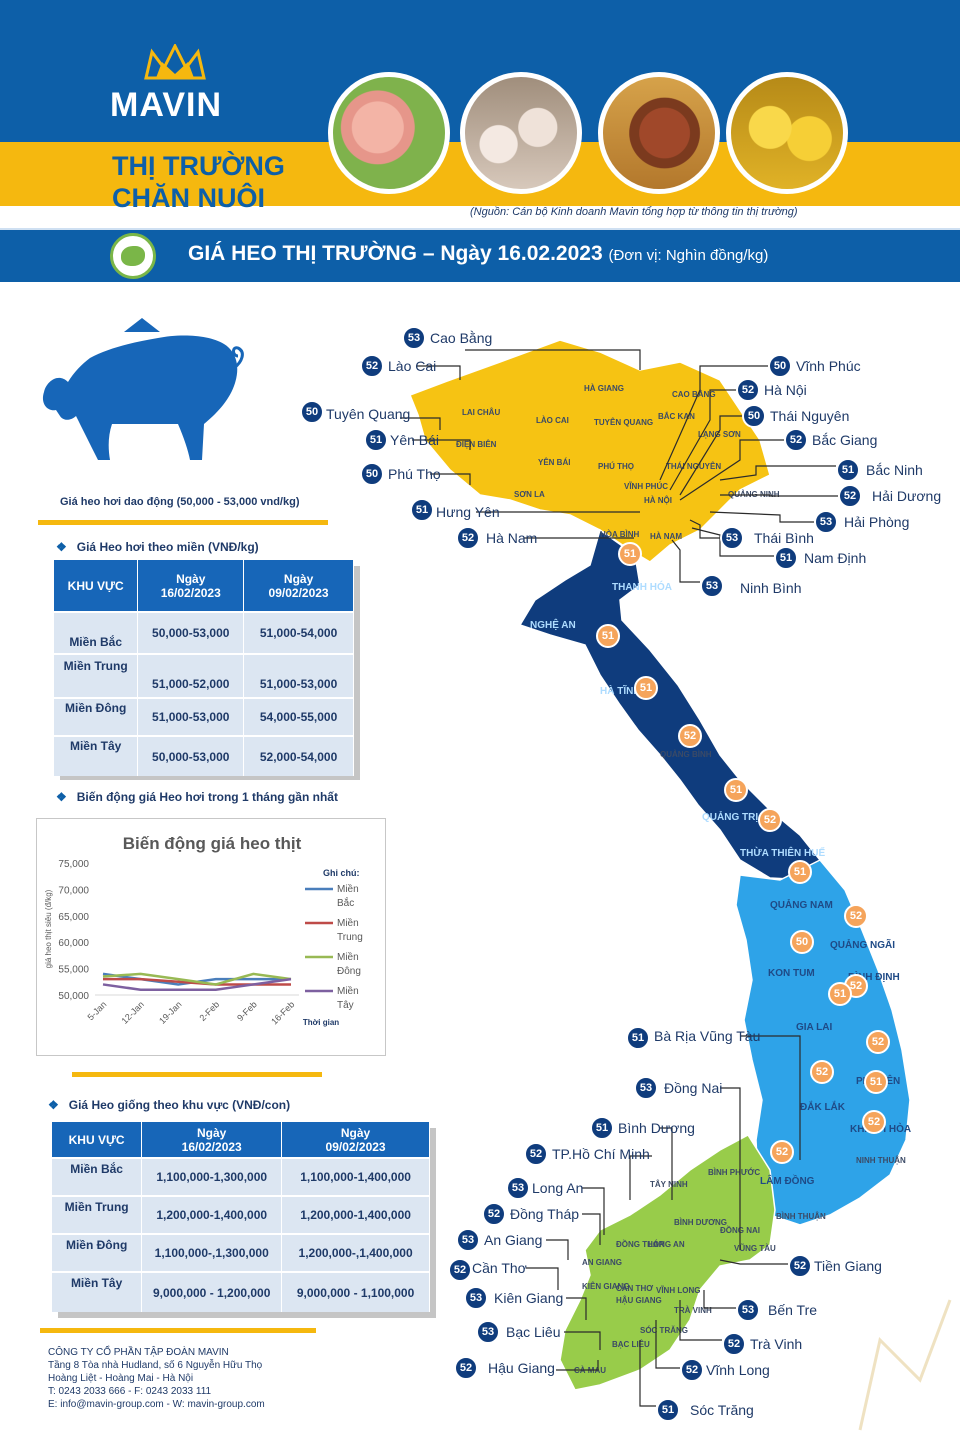  I want to click on map-region-label: THỪA THIÊN HUẾ, so click(783, 853).